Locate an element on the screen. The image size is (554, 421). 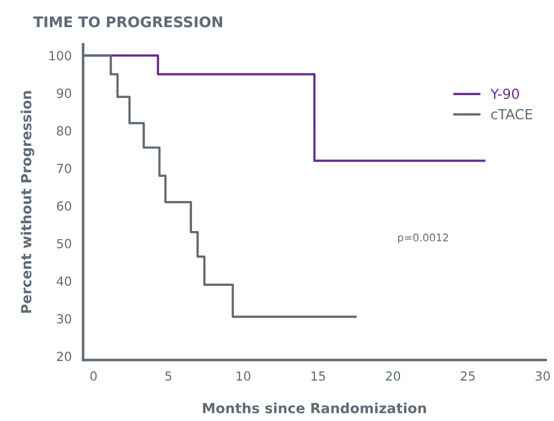
x-tick-label: 5 is located at coordinates (168, 376).